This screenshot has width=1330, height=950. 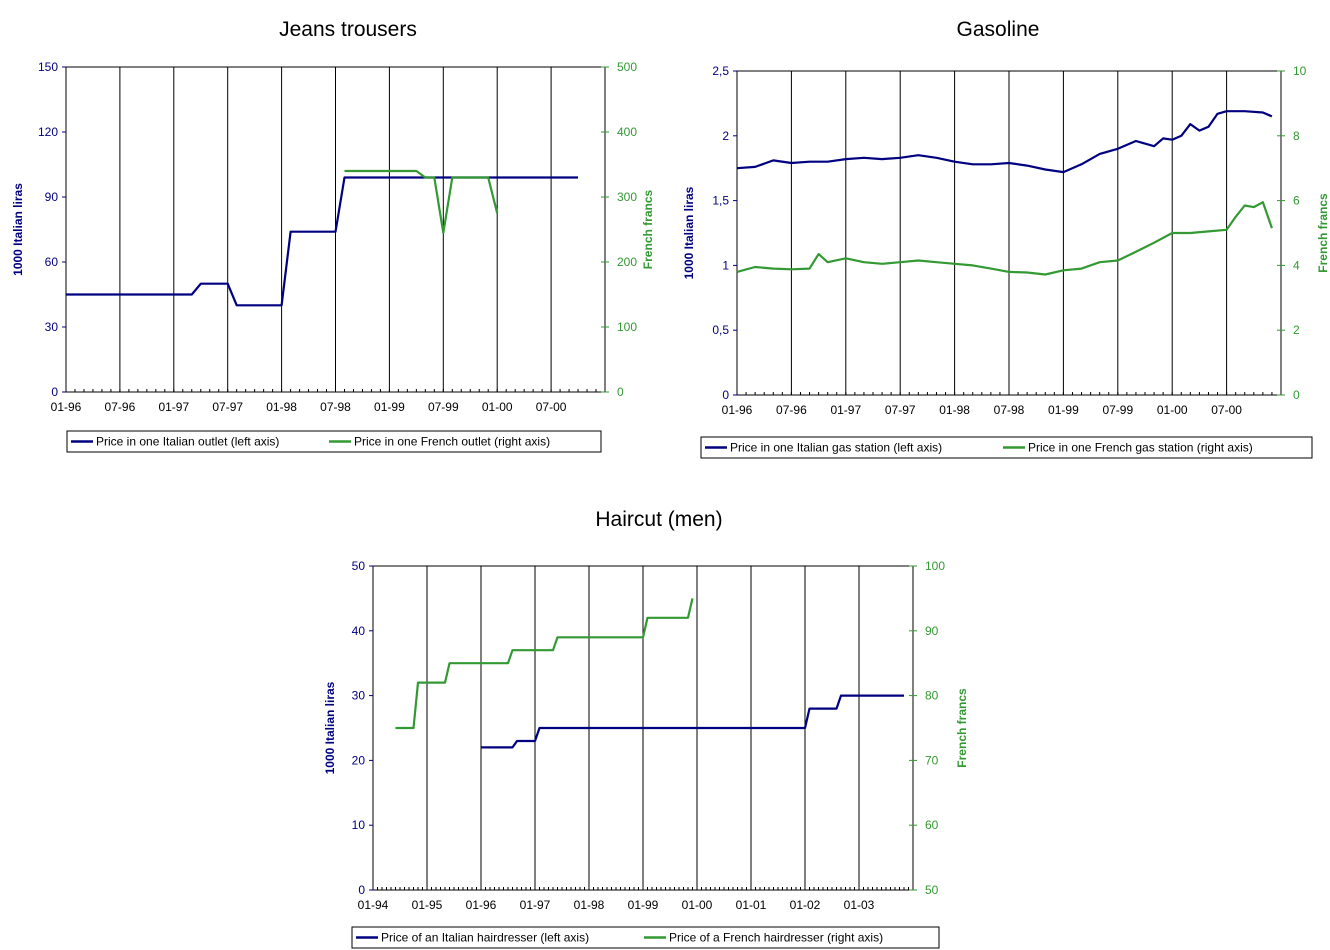 What do you see at coordinates (720, 71) in the screenshot?
I see `y-tick-label: 2,5` at bounding box center [720, 71].